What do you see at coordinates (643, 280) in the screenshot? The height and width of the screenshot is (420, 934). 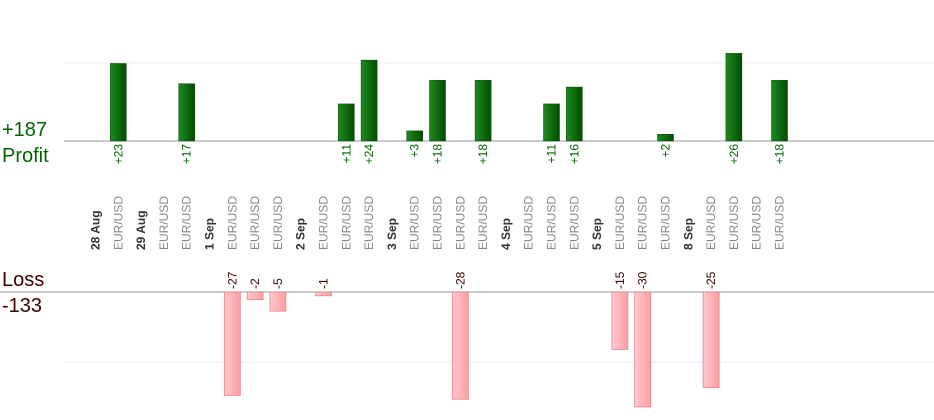 I see `loss-value-label: -30` at bounding box center [643, 280].